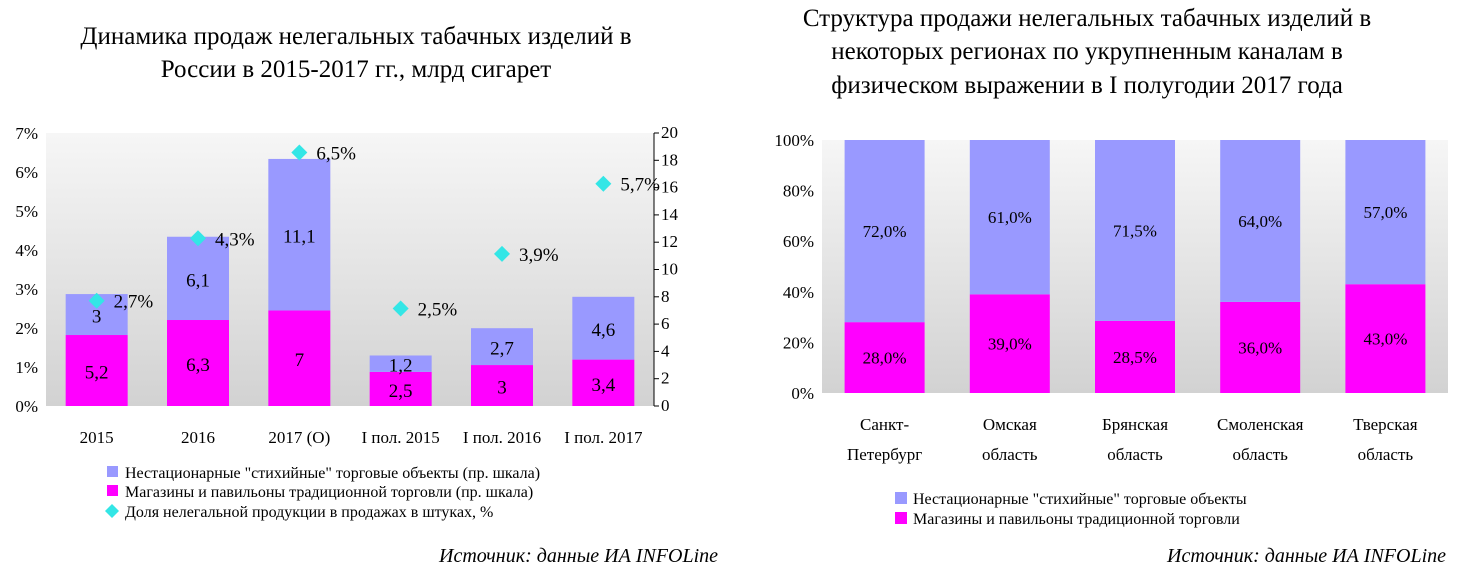 This screenshot has height=584, width=1457. Describe the element at coordinates (26, 250) in the screenshot. I see `left-axis-tick-label: 4%` at that location.